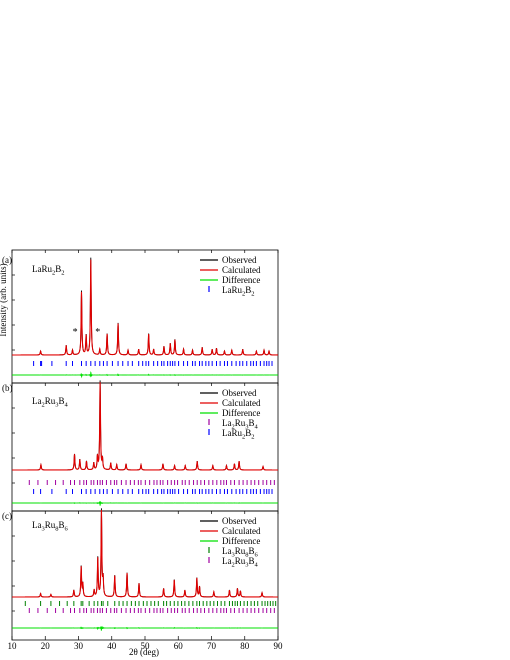 The image size is (510, 660). What do you see at coordinates (257, 555) in the screenshot?
I see `legend-phase-label-sub3: 6` at bounding box center [257, 555].